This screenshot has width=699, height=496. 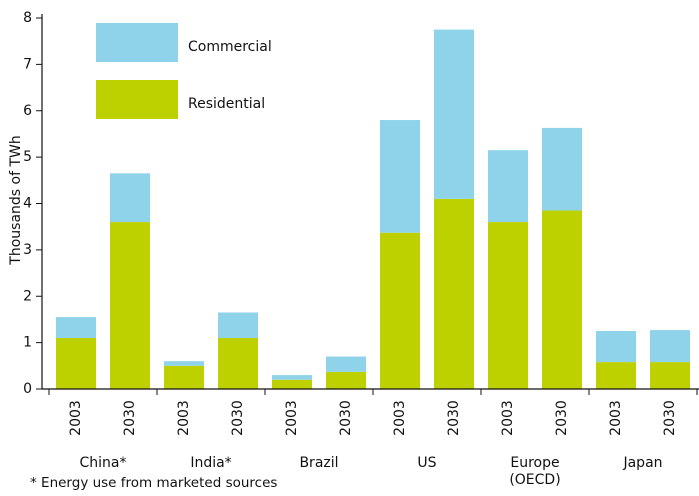 What do you see at coordinates (27, 204) in the screenshot?
I see `y-tick-label: 4` at bounding box center [27, 204].